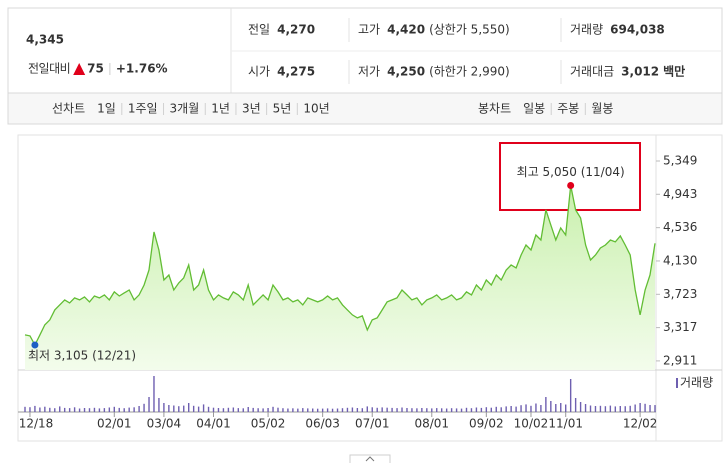 This screenshot has height=463, width=724. I want to click on stat-label: 고가, so click(369, 30).